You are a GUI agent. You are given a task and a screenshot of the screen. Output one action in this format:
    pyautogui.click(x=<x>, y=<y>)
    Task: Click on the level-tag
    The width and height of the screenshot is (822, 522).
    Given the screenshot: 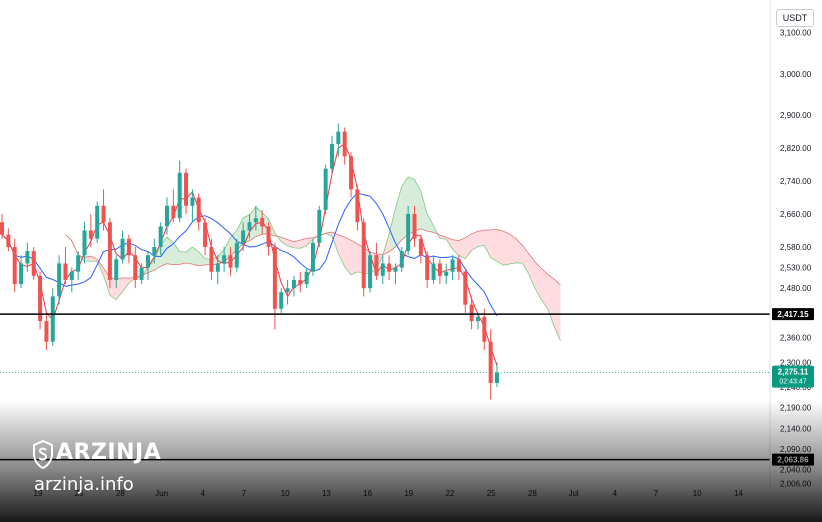 What is the action you would take?
    pyautogui.click(x=793, y=314)
    